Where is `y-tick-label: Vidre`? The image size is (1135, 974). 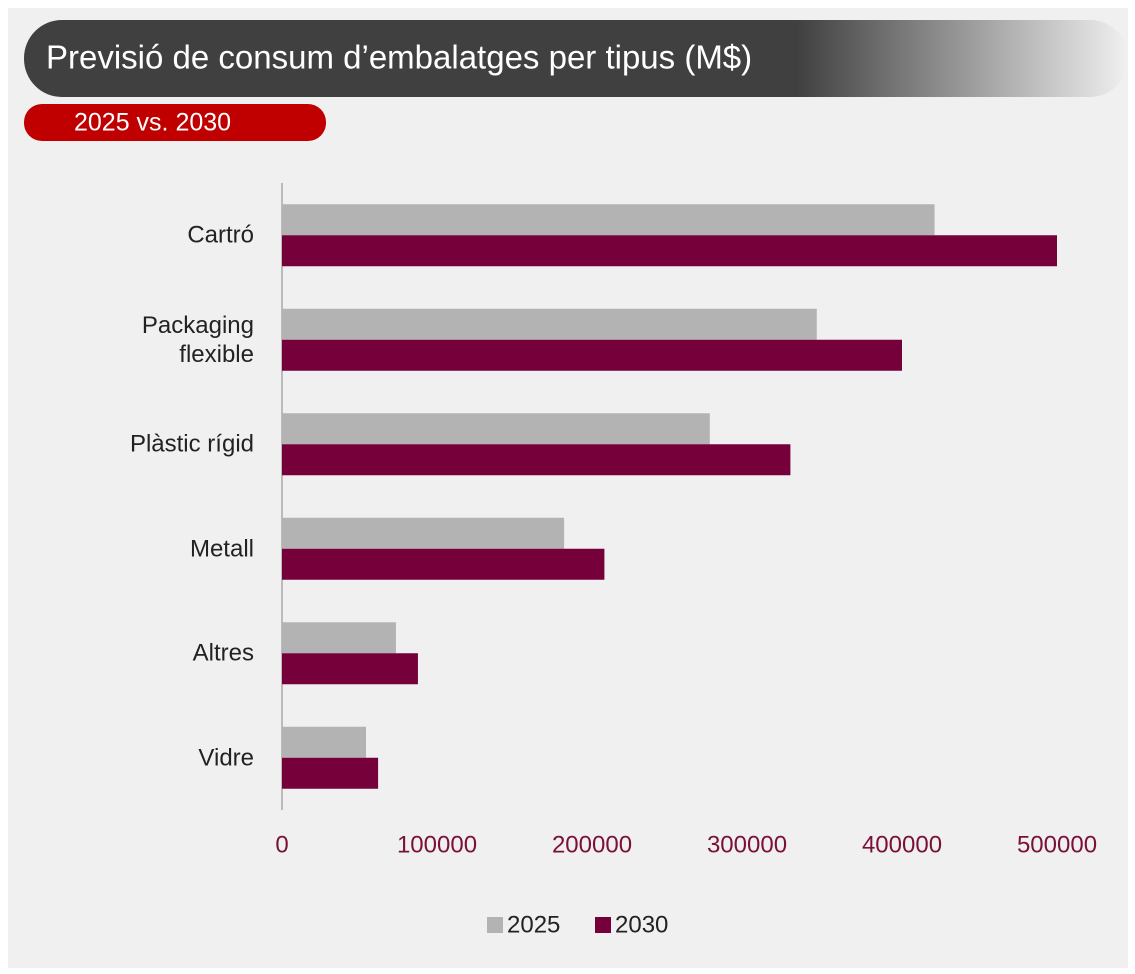 y-tick-label: Vidre is located at coordinates (226, 758).